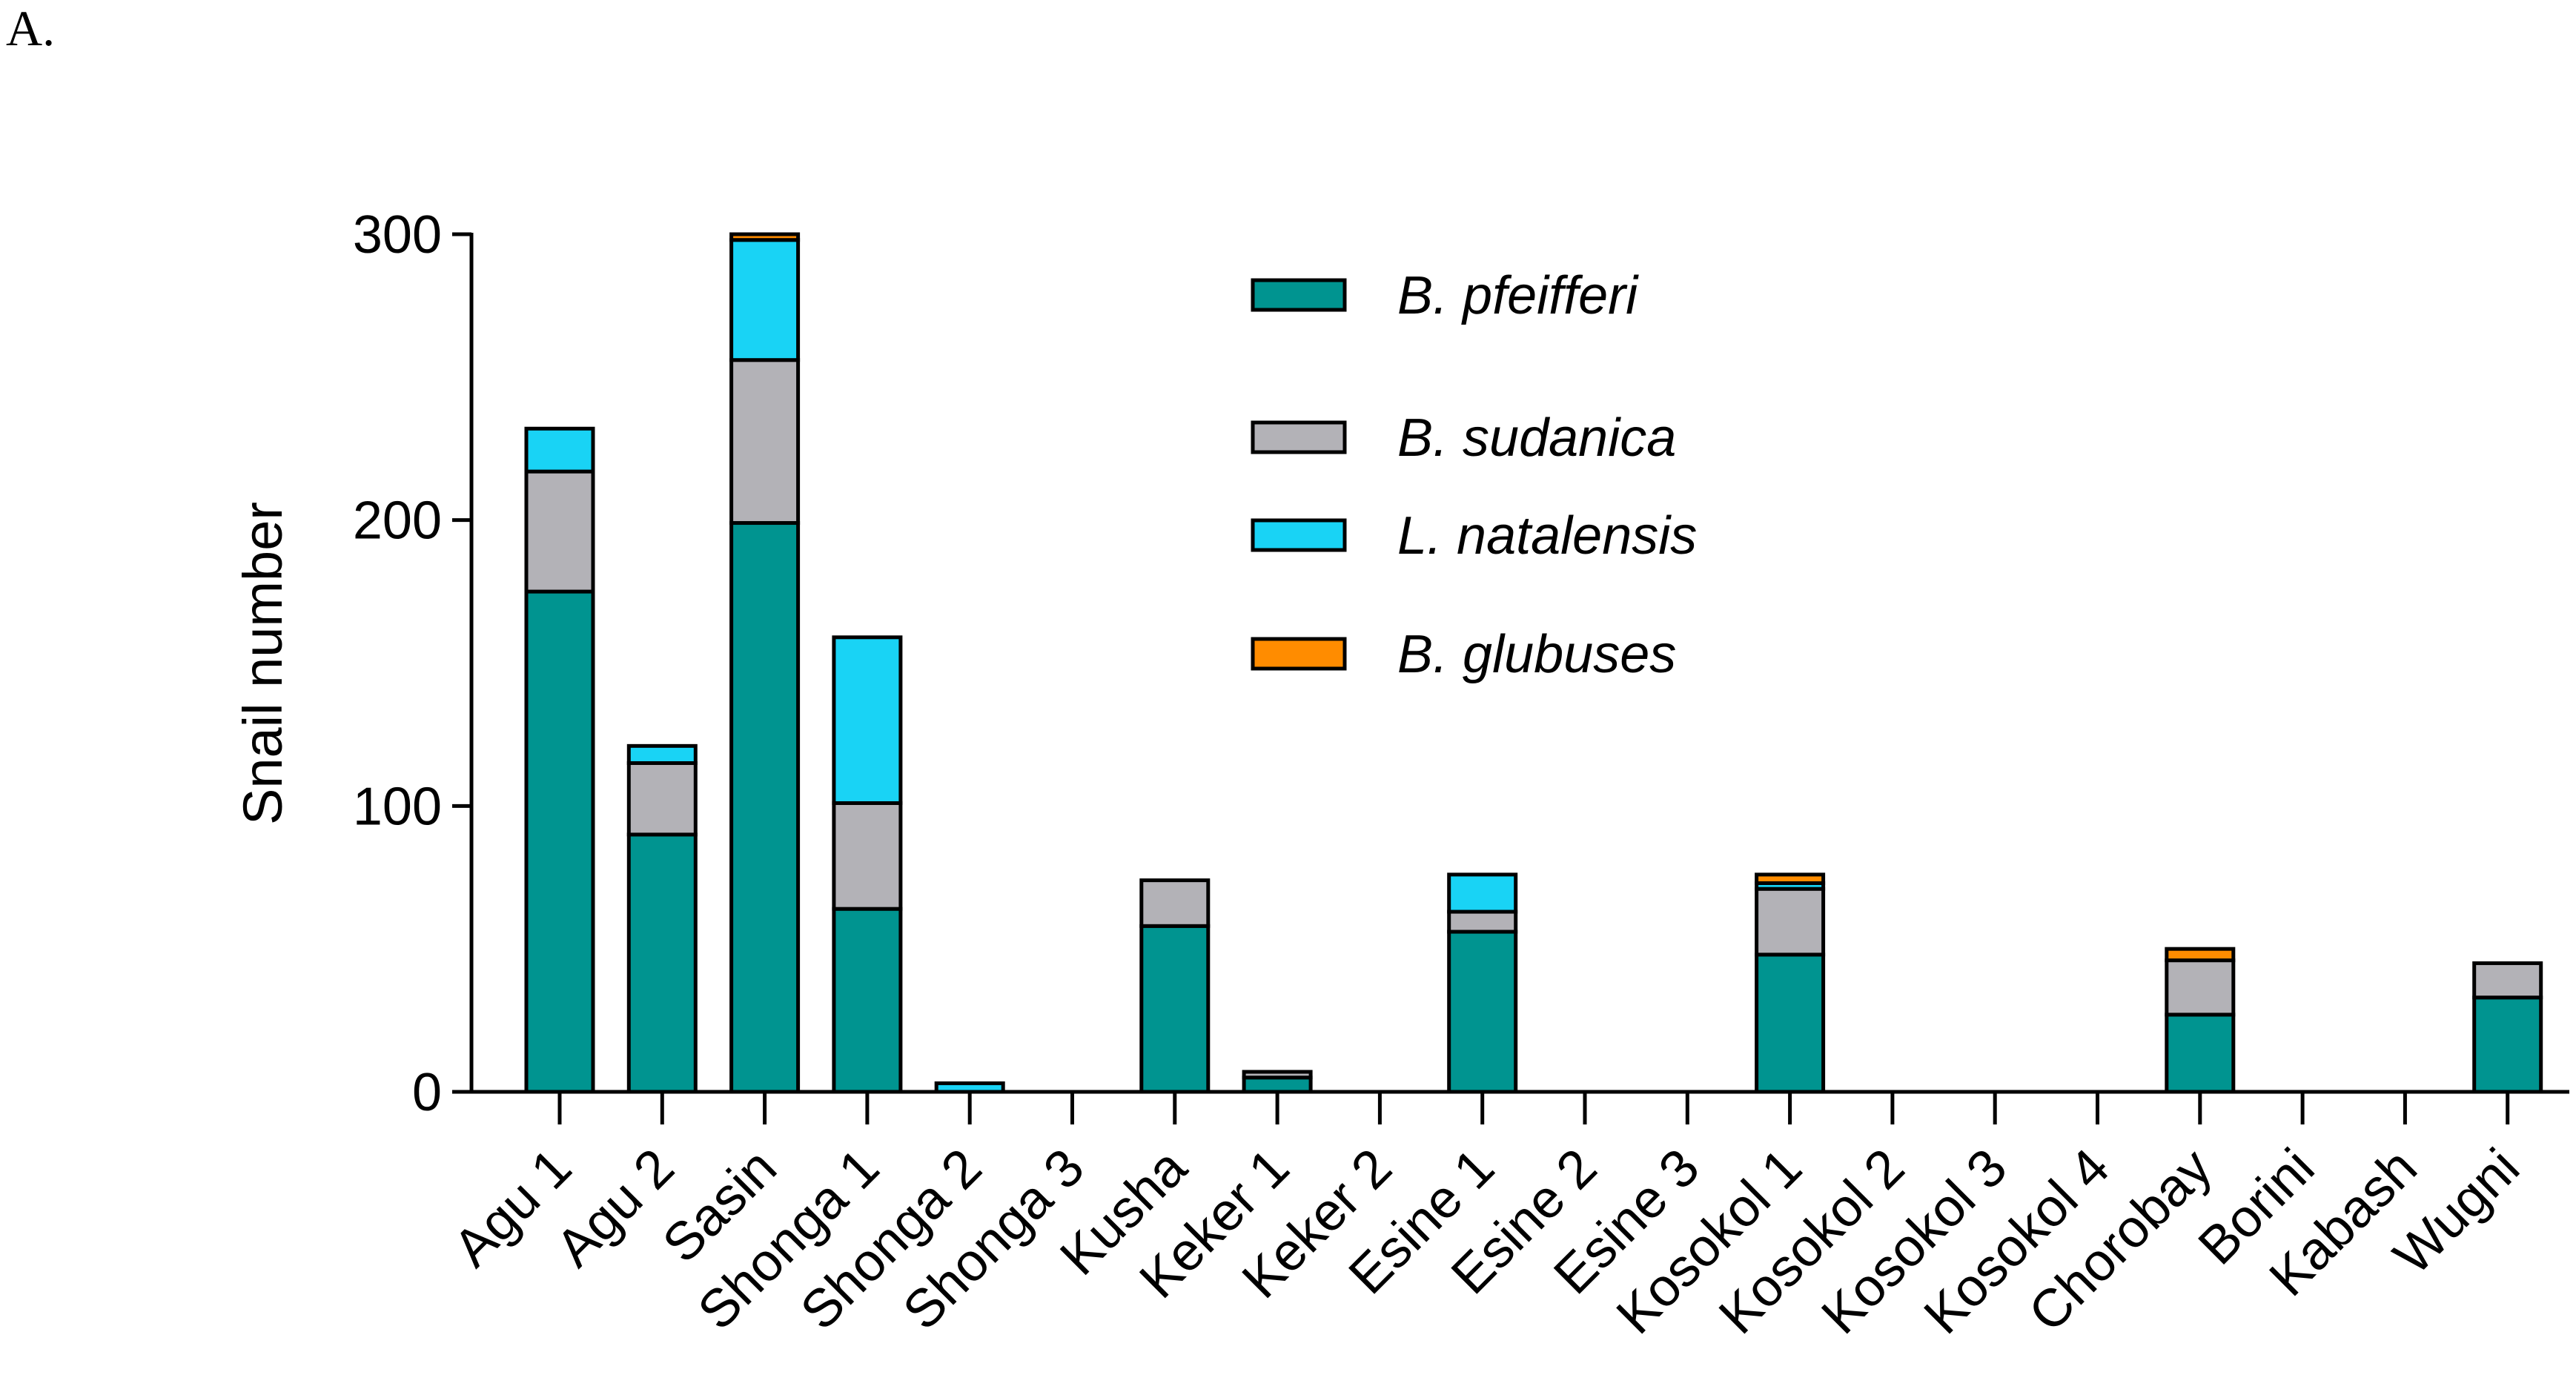  What do you see at coordinates (427, 1092) in the screenshot?
I see `y-tick-label-0: 0` at bounding box center [427, 1092].